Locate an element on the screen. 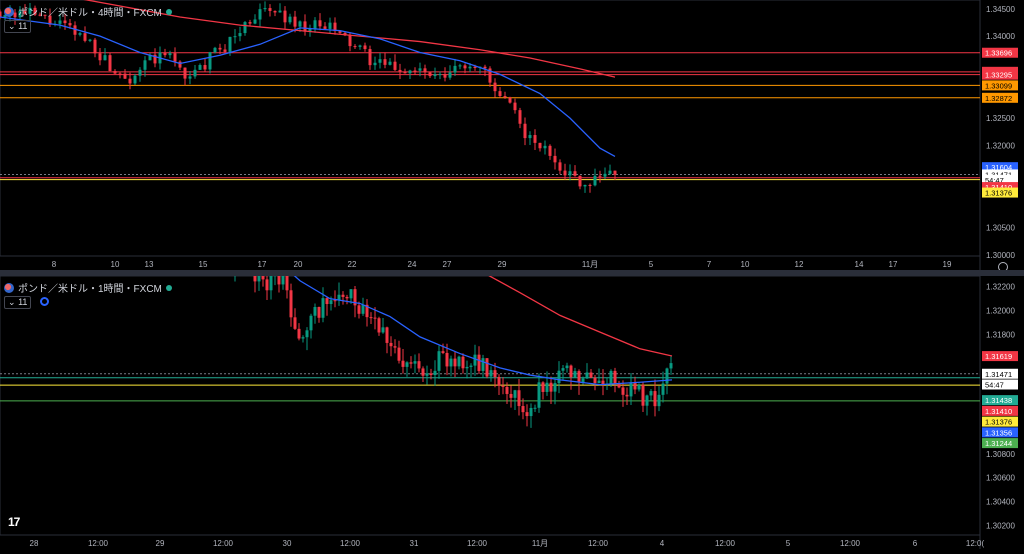  chevron-down-icon: ⌄ is located at coordinates (12, 26).